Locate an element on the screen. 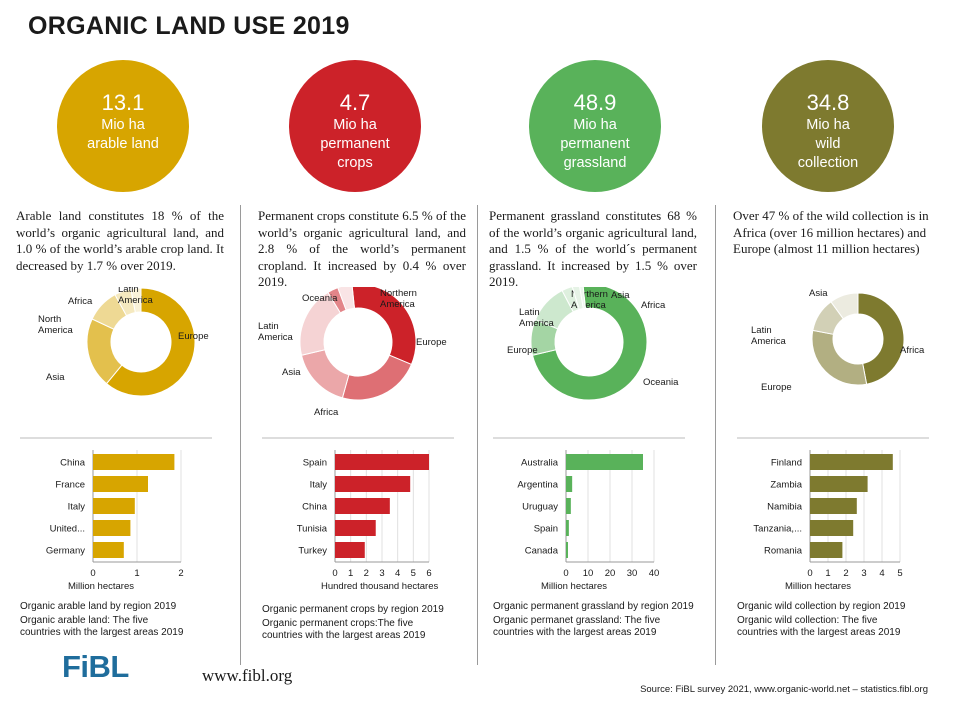  stat-circle-arable: 13.1 Mio ha arable land is located at coordinates (123, 126).